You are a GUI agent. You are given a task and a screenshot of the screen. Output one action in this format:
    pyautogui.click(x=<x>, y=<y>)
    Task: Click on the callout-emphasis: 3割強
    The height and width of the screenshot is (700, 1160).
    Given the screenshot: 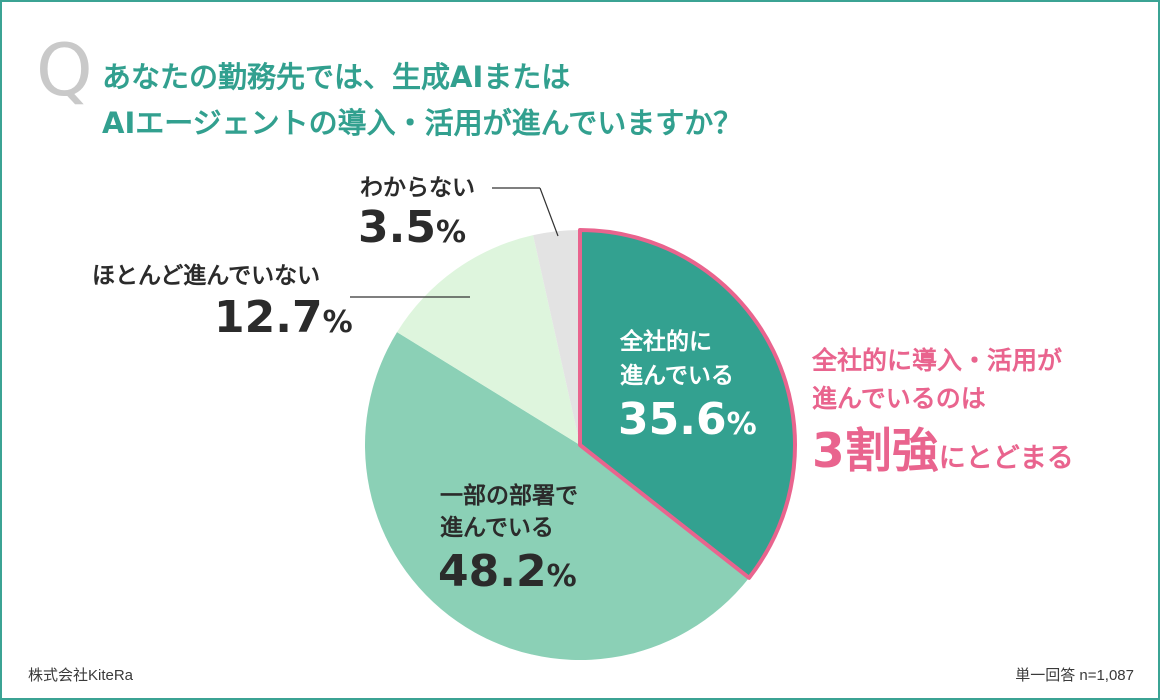 What is the action you would take?
    pyautogui.click(x=875, y=451)
    